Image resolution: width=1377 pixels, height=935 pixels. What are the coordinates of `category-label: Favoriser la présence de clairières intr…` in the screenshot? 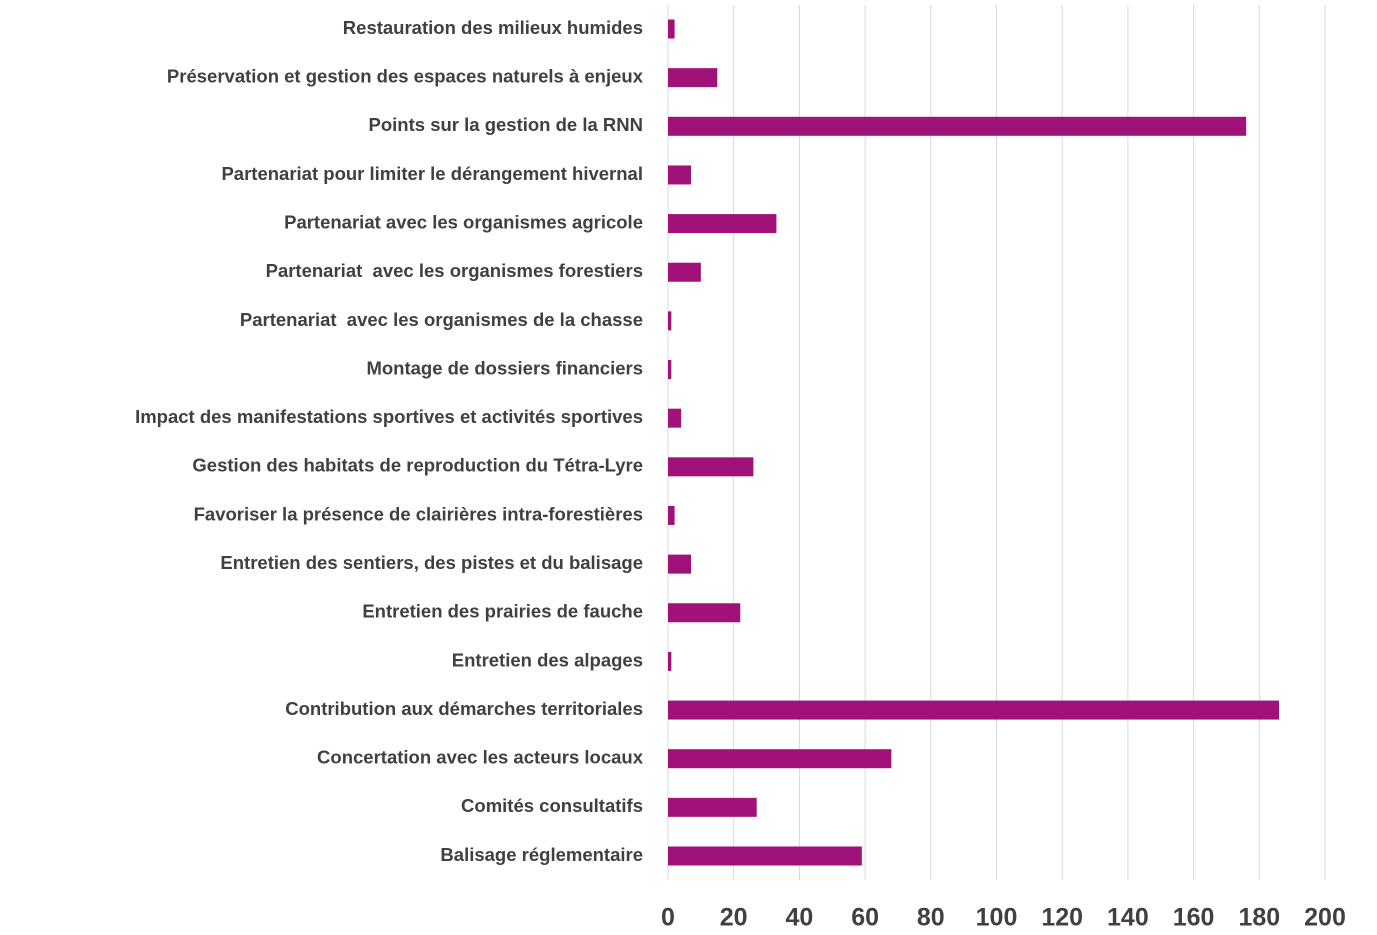 It's located at (418, 513).